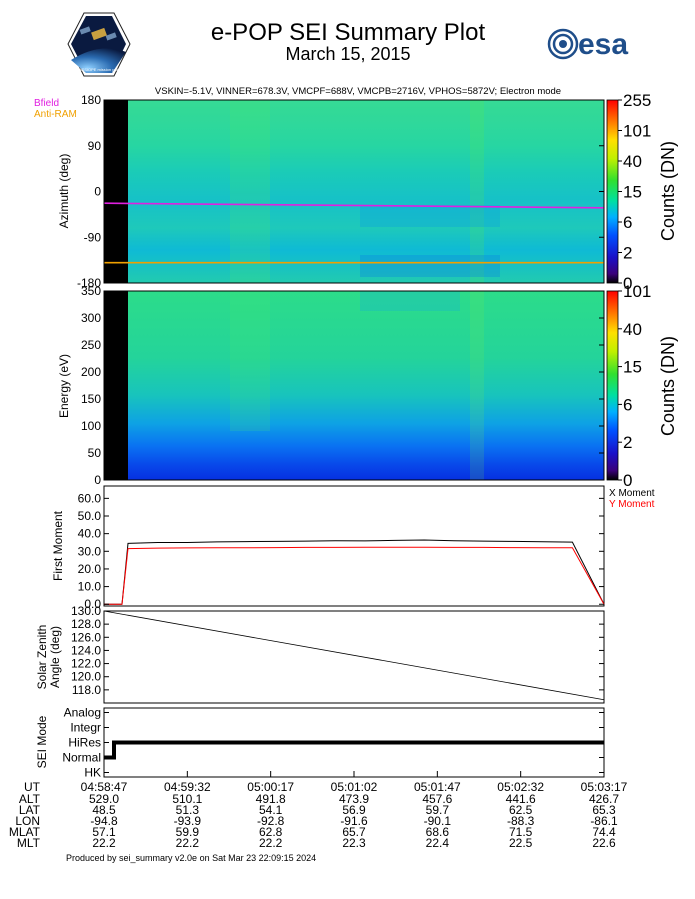 The height and width of the screenshot is (899, 695). Describe the element at coordinates (603, 44) in the screenshot. I see `esa-logo-text: esa` at that location.